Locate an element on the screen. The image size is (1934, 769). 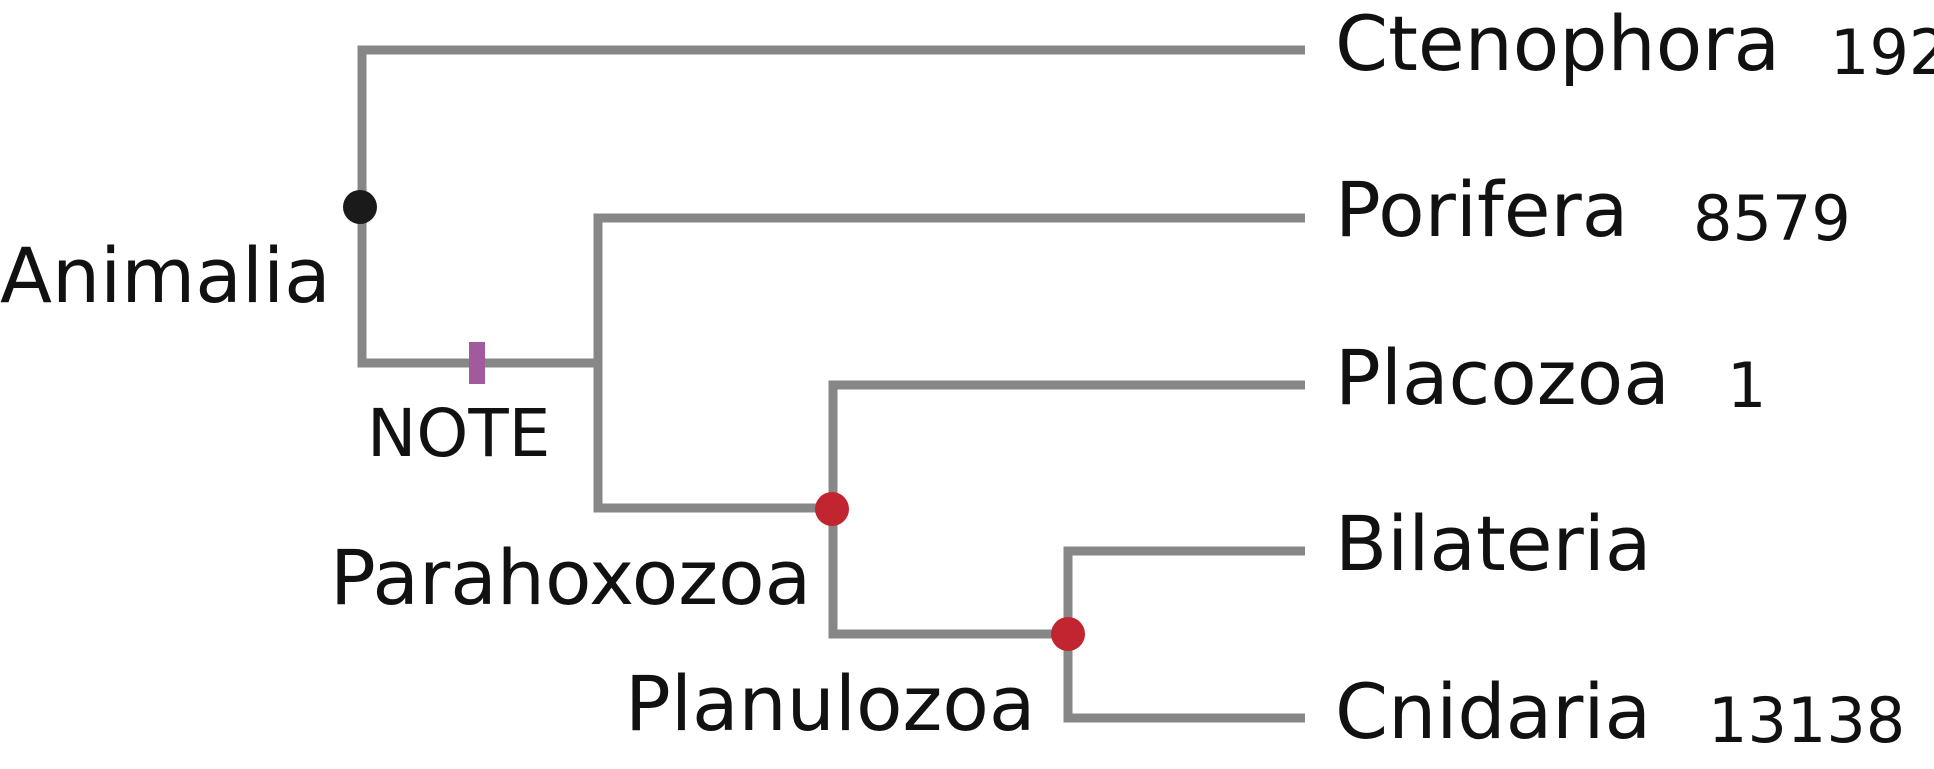
clade-label-parahoxozoa: Parahoxozoa is located at coordinates (570, 577).